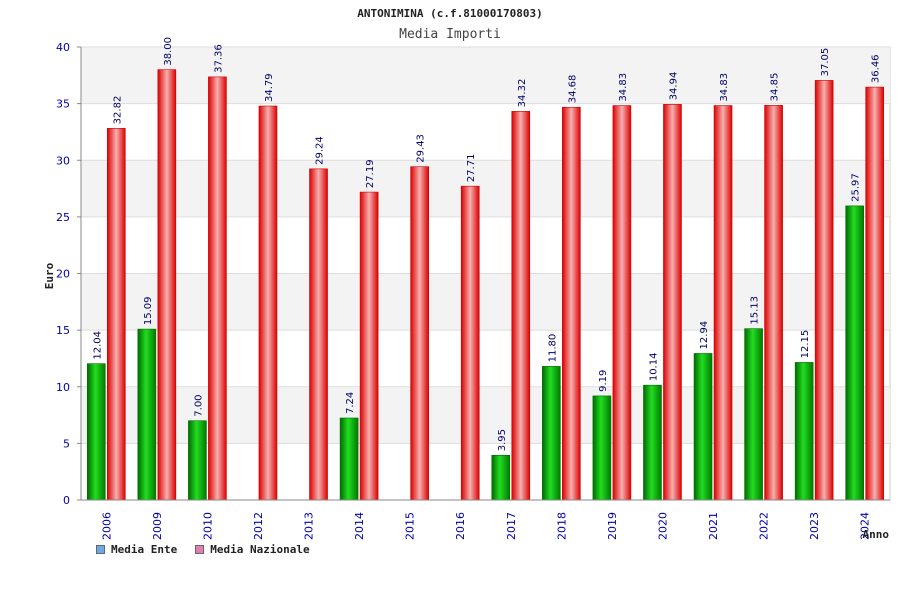  What do you see at coordinates (269, 87) in the screenshot?
I see `value-label-media-nazionale: 34.79` at bounding box center [269, 87].